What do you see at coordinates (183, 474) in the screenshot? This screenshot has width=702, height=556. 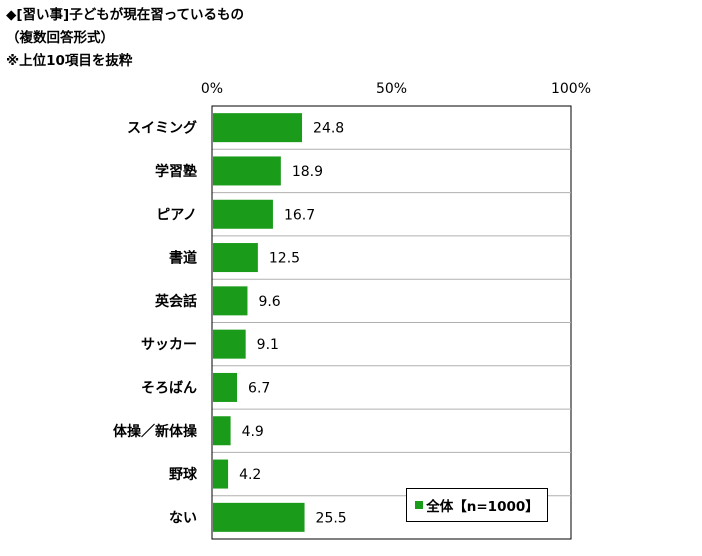 I see `category-label: 野球` at bounding box center [183, 474].